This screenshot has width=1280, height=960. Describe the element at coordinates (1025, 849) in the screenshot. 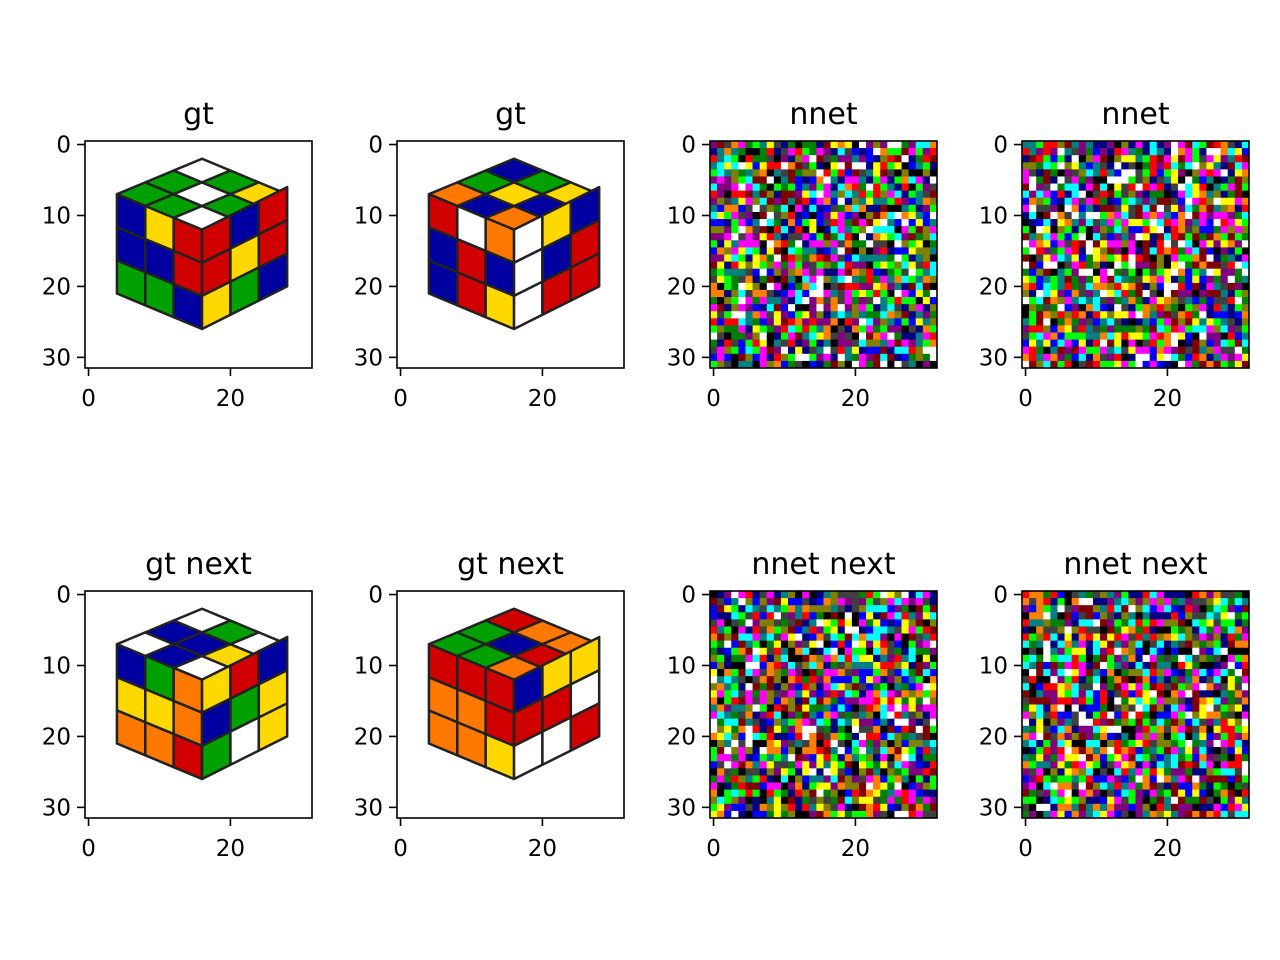

I see `x-tick-label: 0` at that location.